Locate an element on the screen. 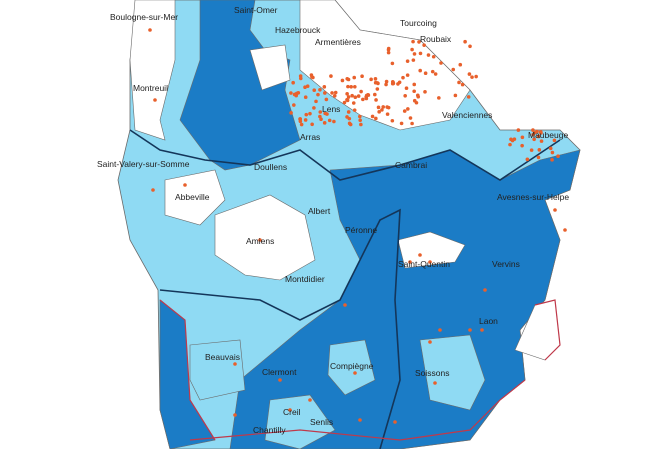  city-label: Saint-Valery-sur-Somme is located at coordinates (143, 164).